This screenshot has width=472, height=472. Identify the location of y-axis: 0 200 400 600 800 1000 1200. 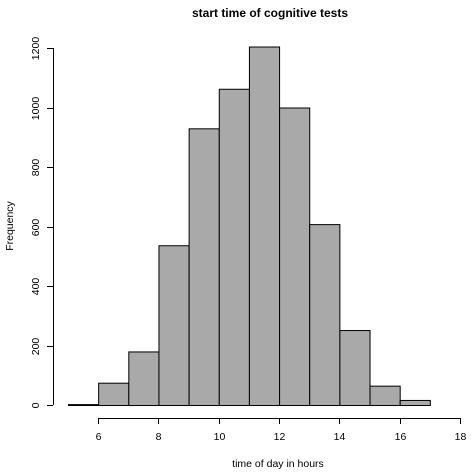
(42, 222).